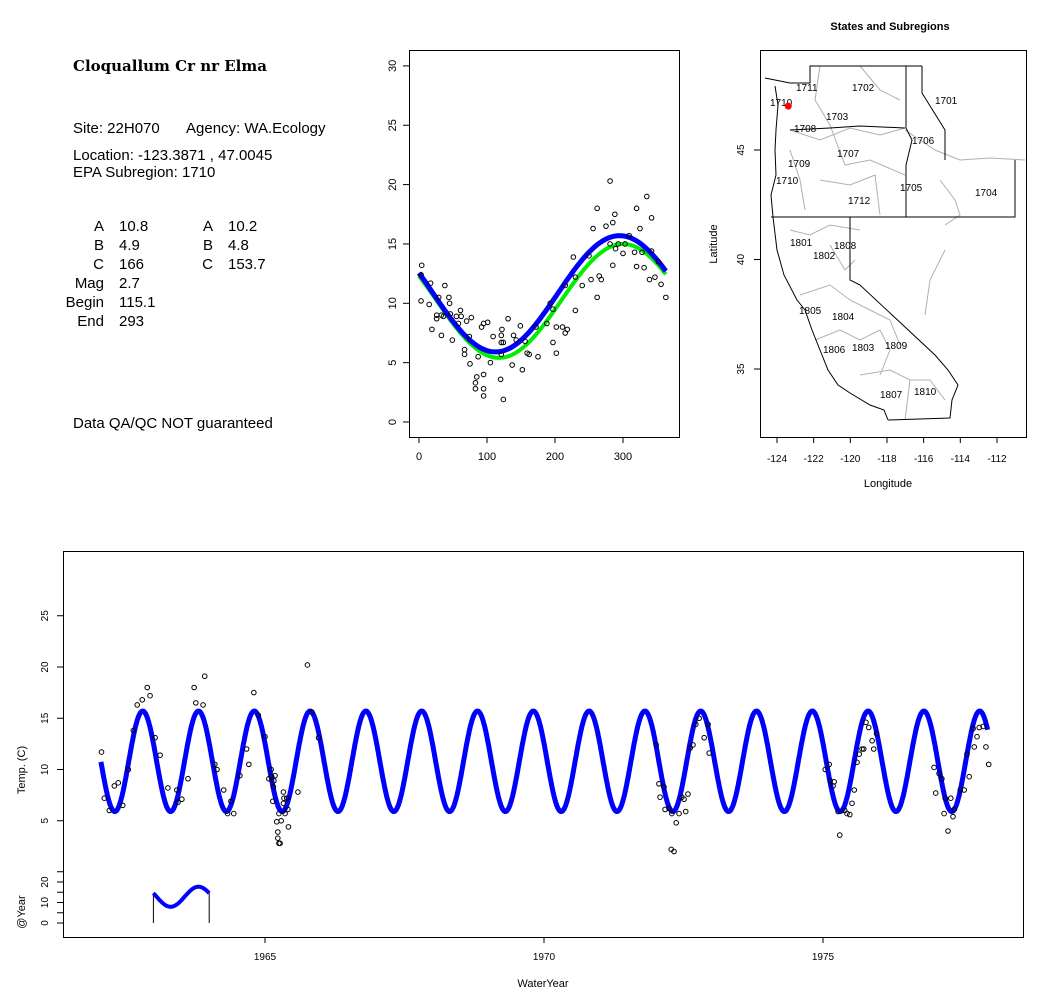 This screenshot has width=1038, height=1001. I want to click on param-value: 2.7, so click(129, 283).